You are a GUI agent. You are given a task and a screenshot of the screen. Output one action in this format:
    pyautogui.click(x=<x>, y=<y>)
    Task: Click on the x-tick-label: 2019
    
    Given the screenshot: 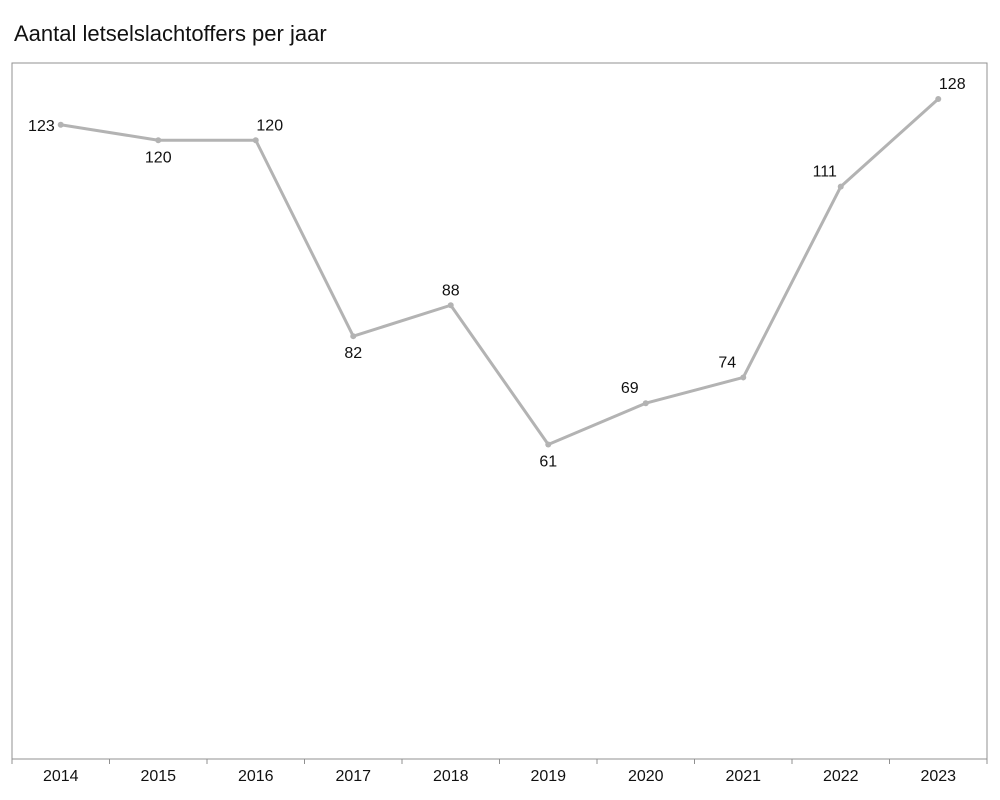 What is the action you would take?
    pyautogui.click(x=548, y=776)
    